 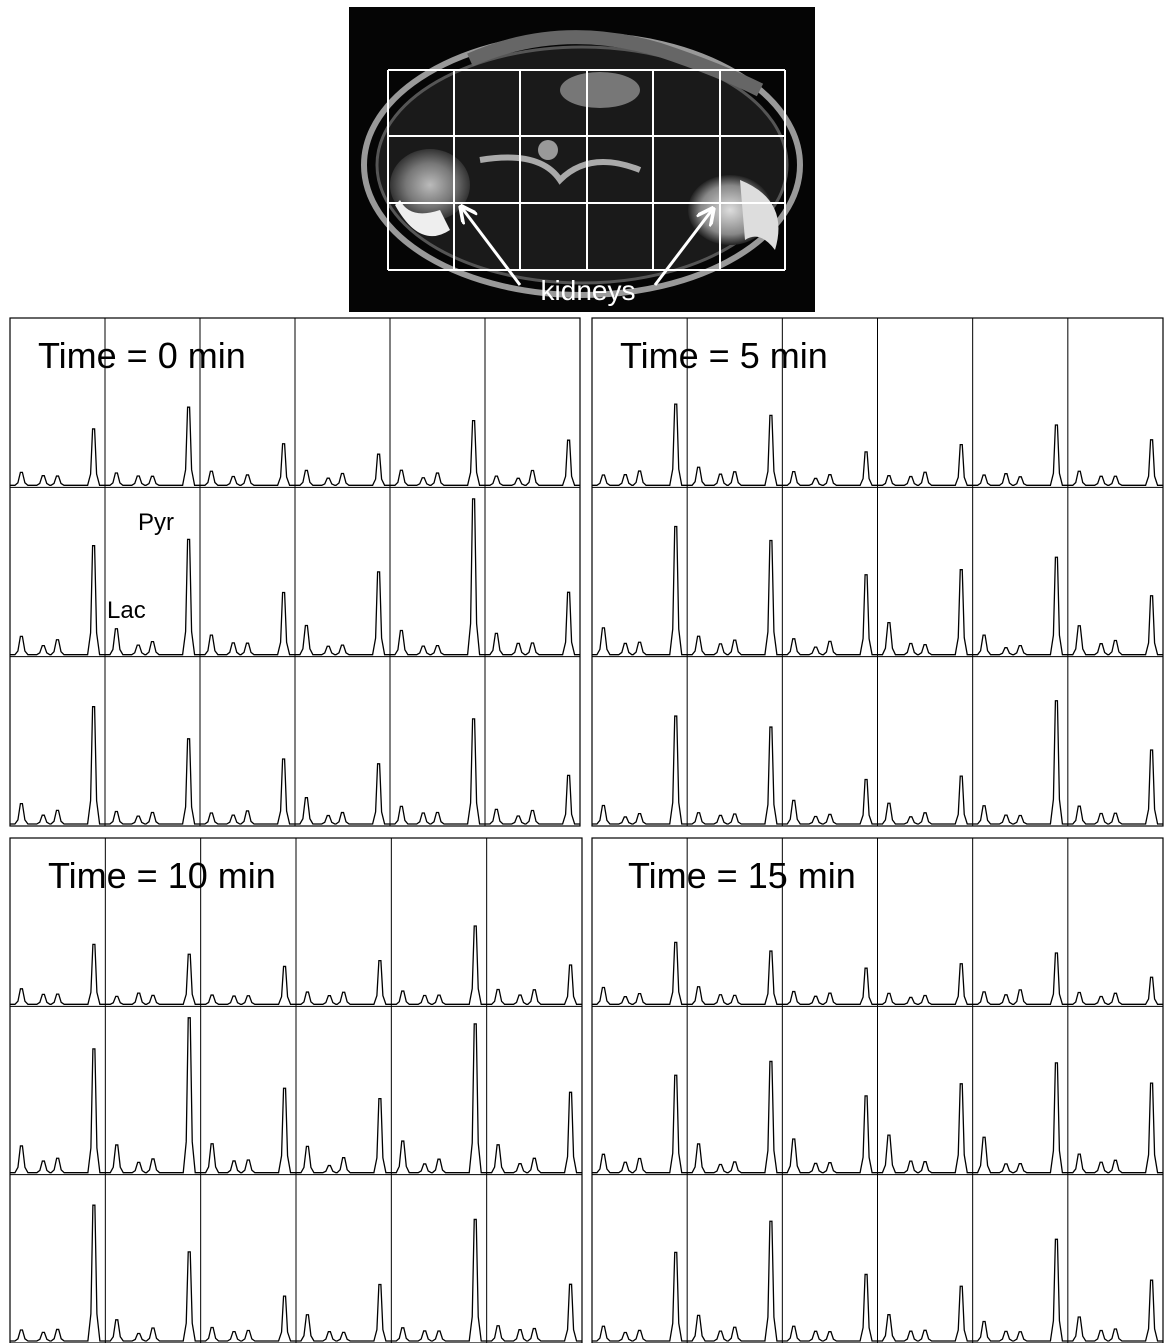 I want to click on voxel-grid, so click(x=586, y=170).